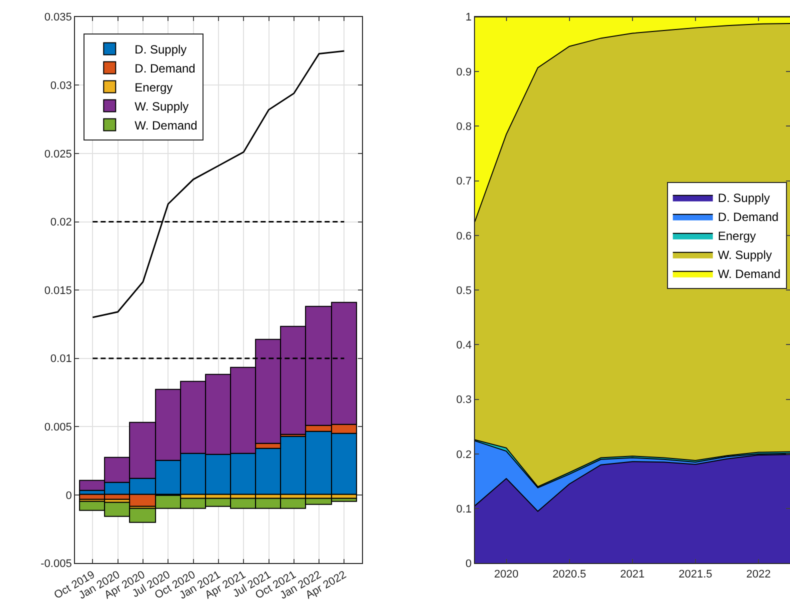  Describe the element at coordinates (61, 222) in the screenshot. I see `y-tick-label: 0.02` at that location.